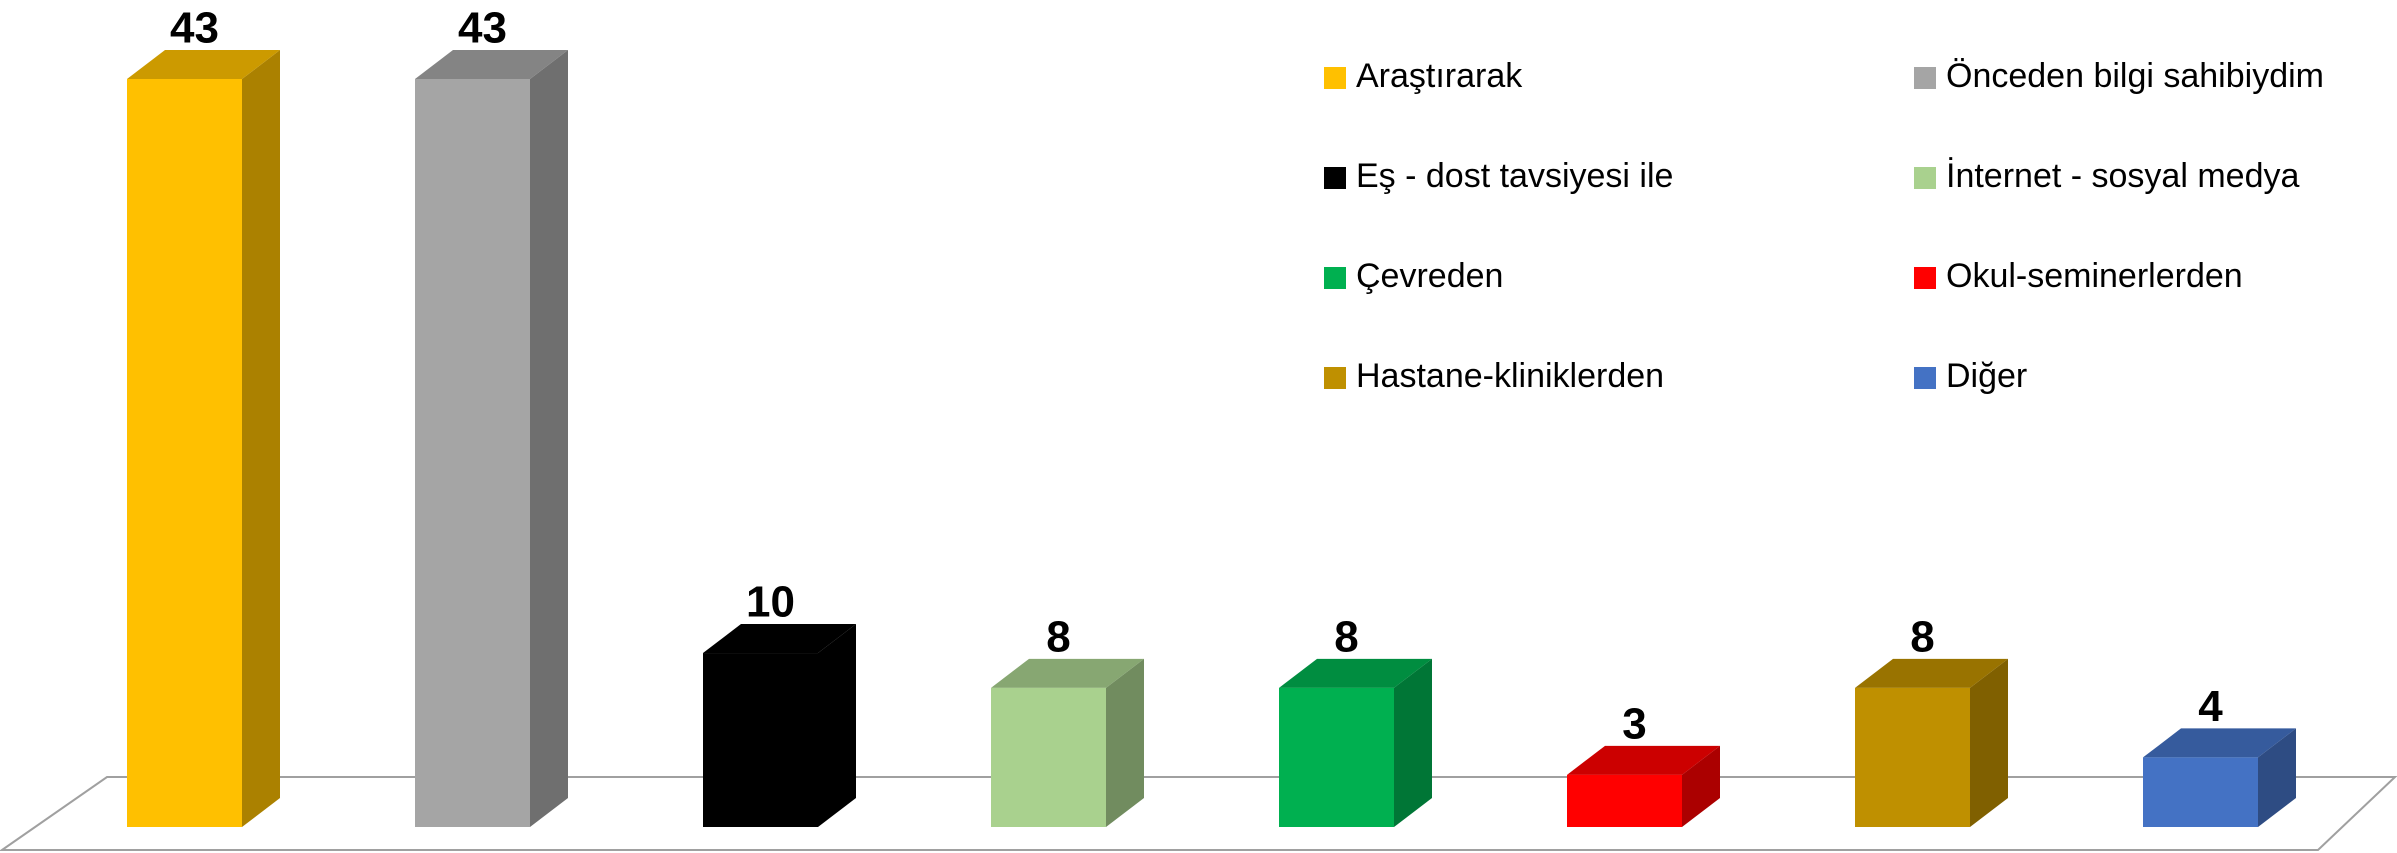 The height and width of the screenshot is (853, 2397). I want to click on floor, so click(1198, 813).